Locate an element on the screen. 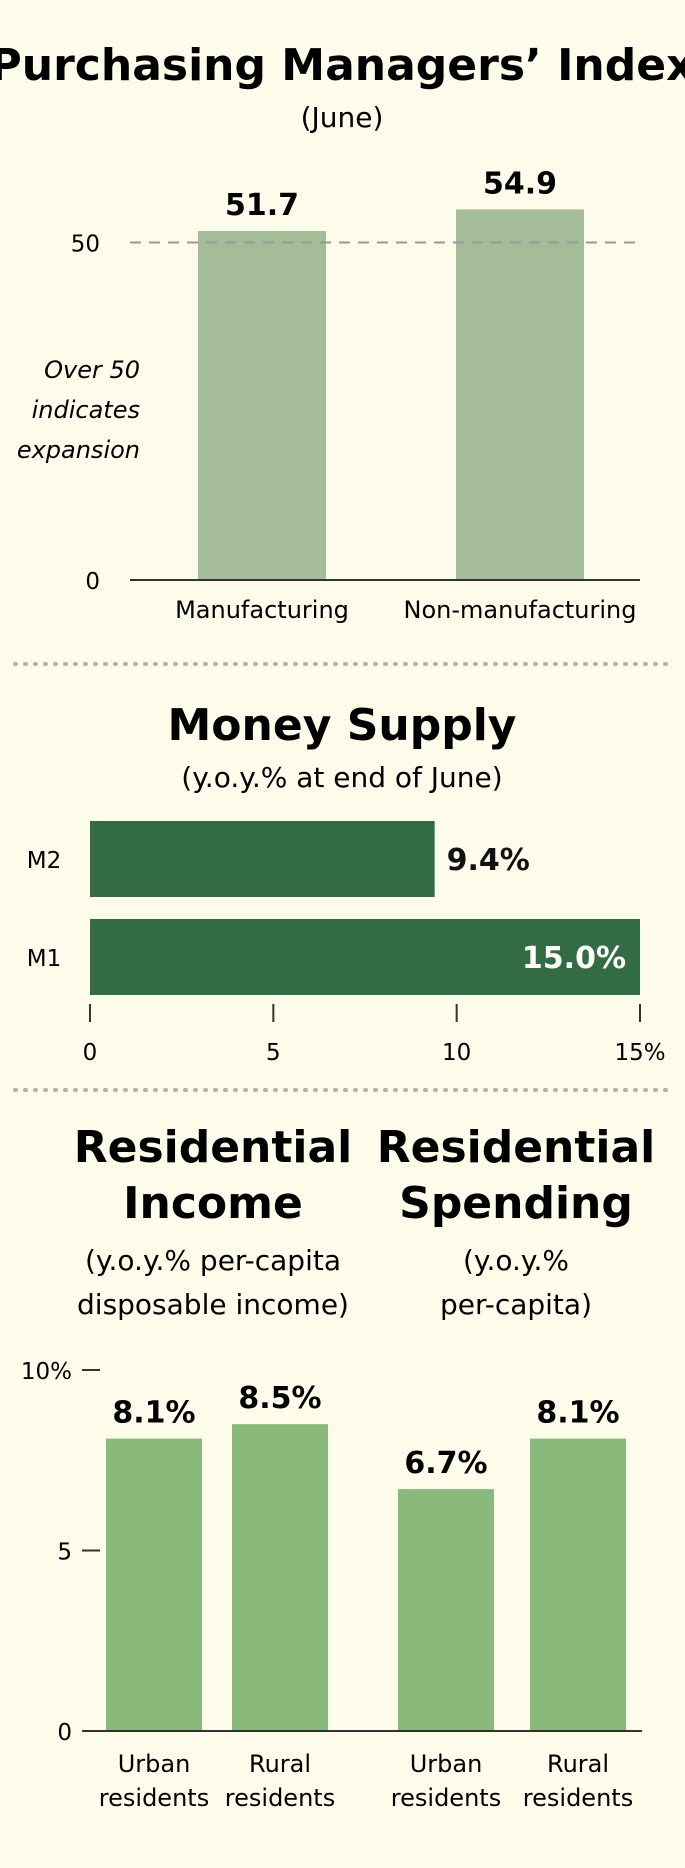  spending-subtitle-line-1: (y.o.y.% is located at coordinates (516, 1260).